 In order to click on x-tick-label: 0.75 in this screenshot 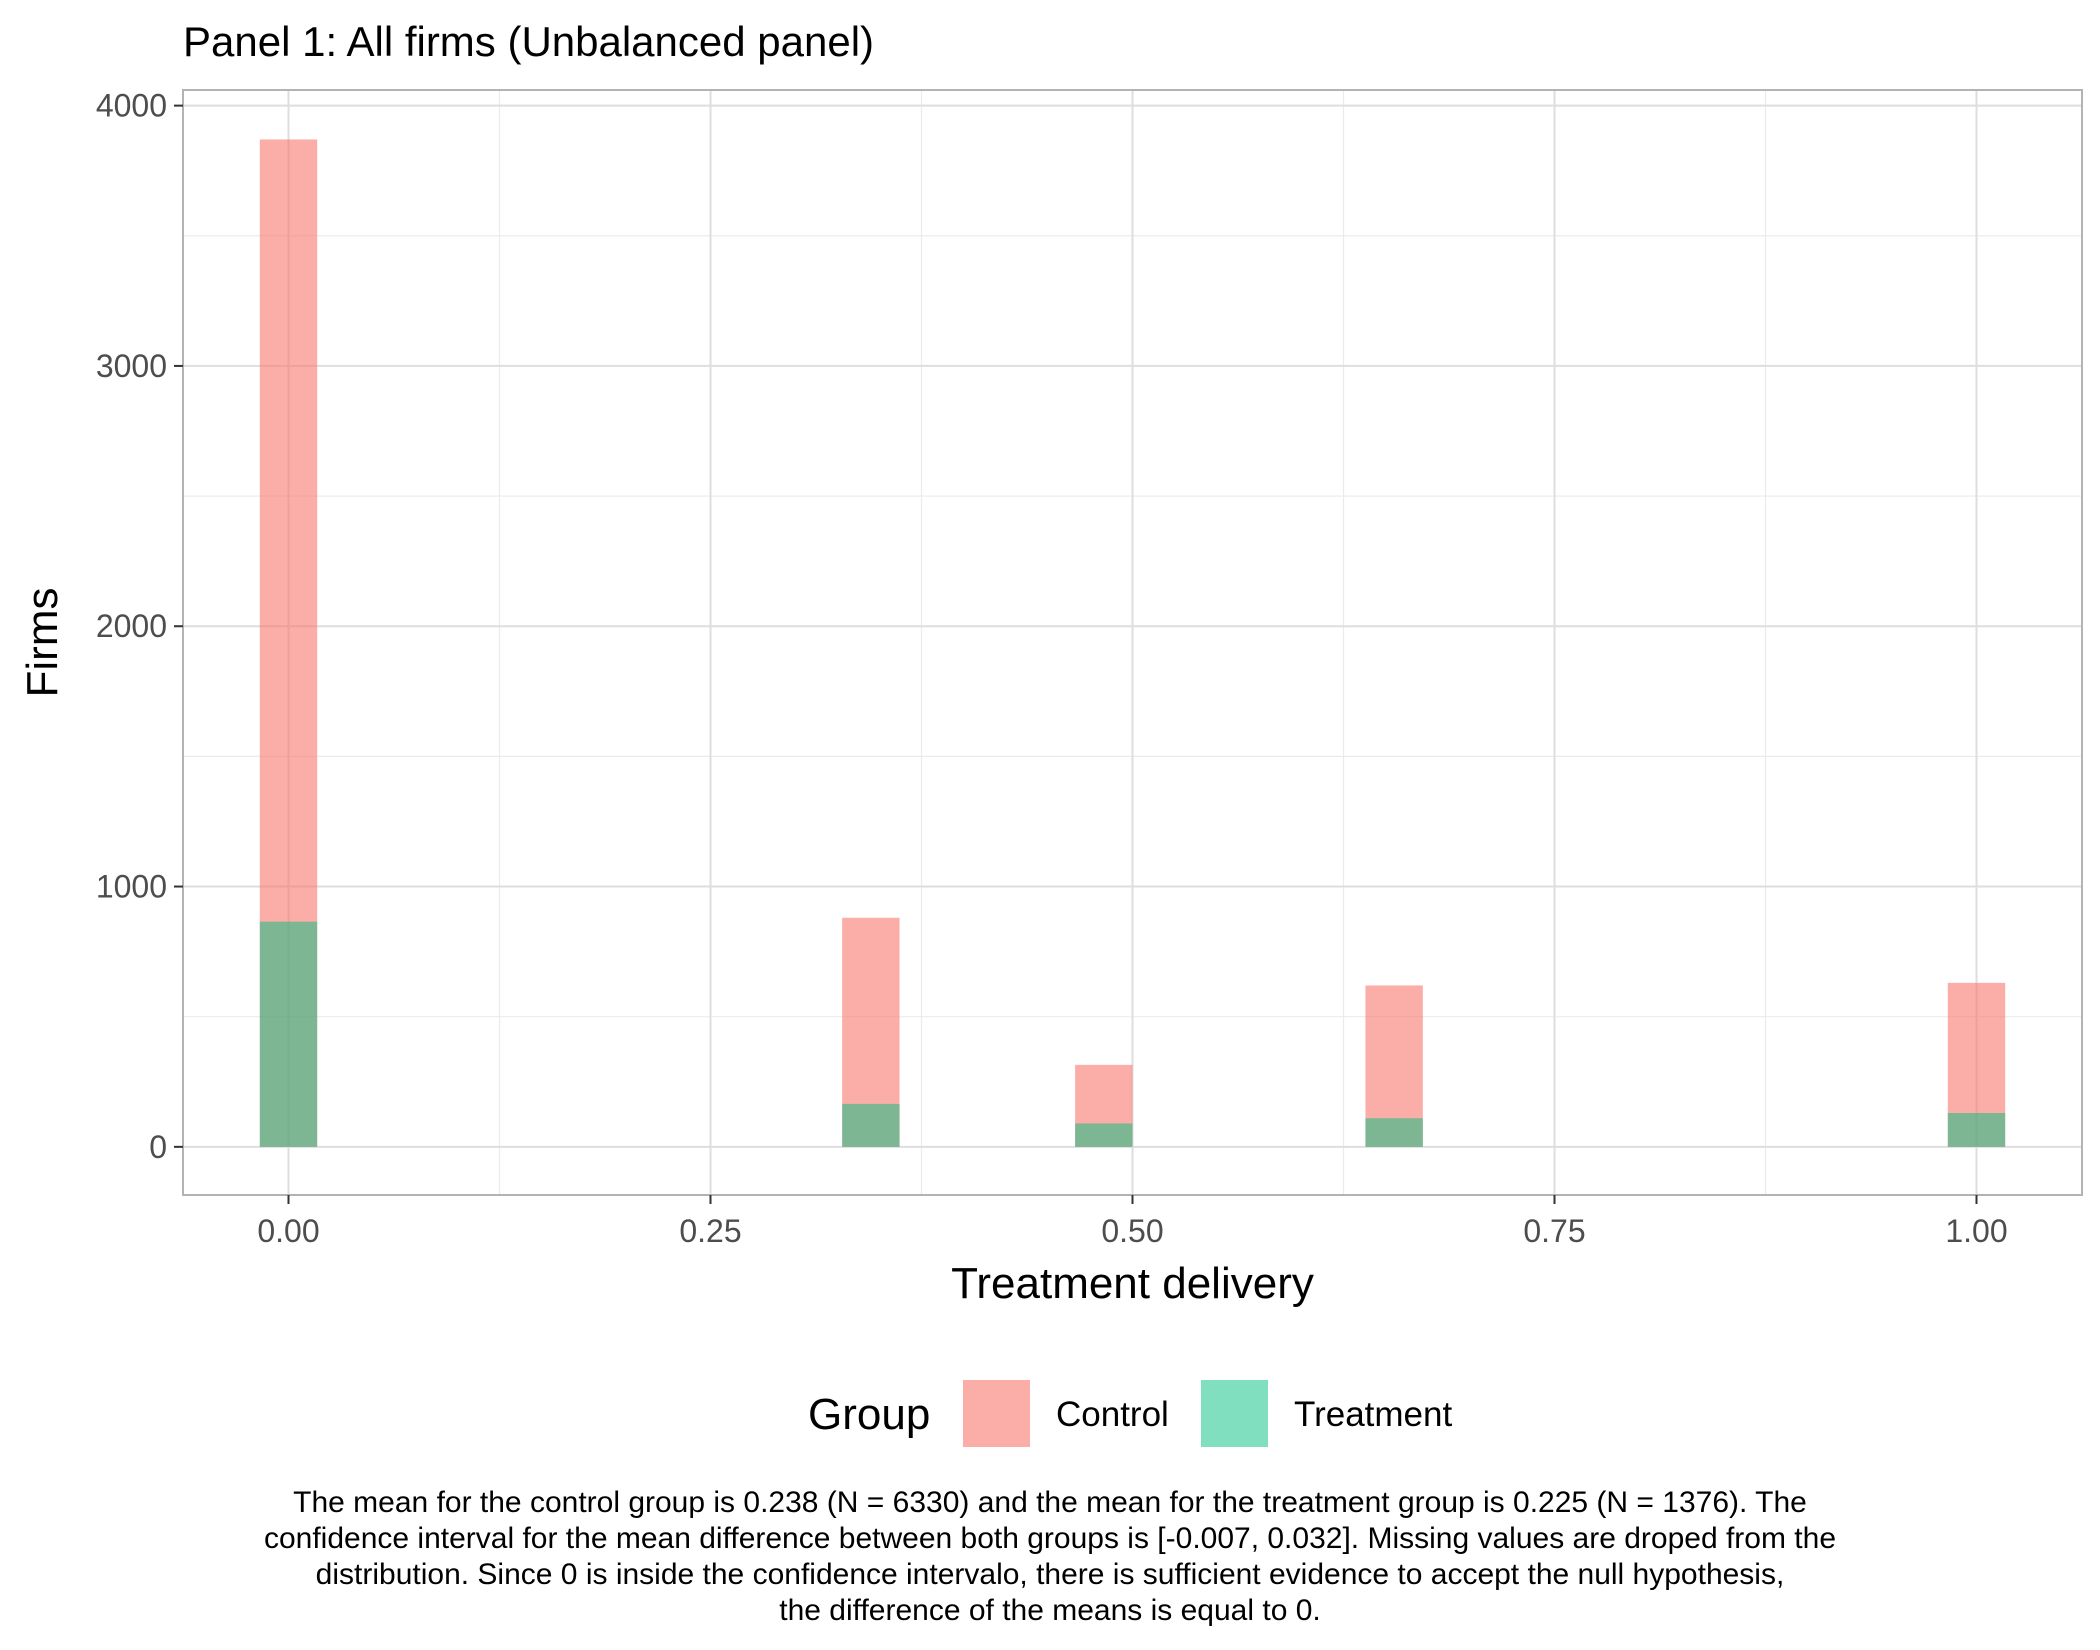, I will do `click(1554, 1231)`.